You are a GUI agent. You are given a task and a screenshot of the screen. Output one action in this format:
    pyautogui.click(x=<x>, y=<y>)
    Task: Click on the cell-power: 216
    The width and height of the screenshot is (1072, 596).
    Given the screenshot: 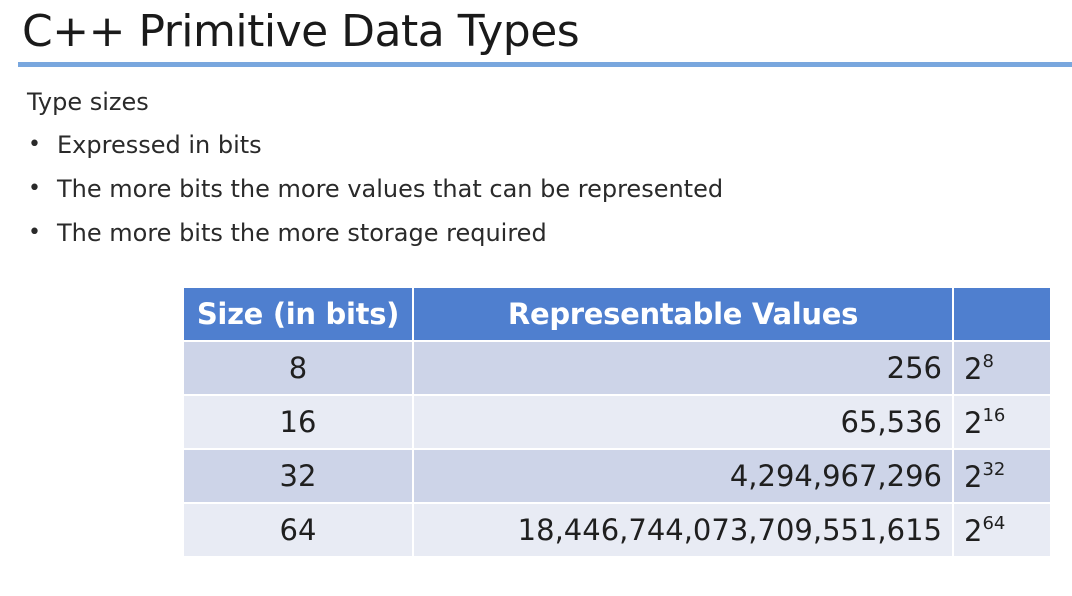 What is the action you would take?
    pyautogui.click(x=1002, y=422)
    